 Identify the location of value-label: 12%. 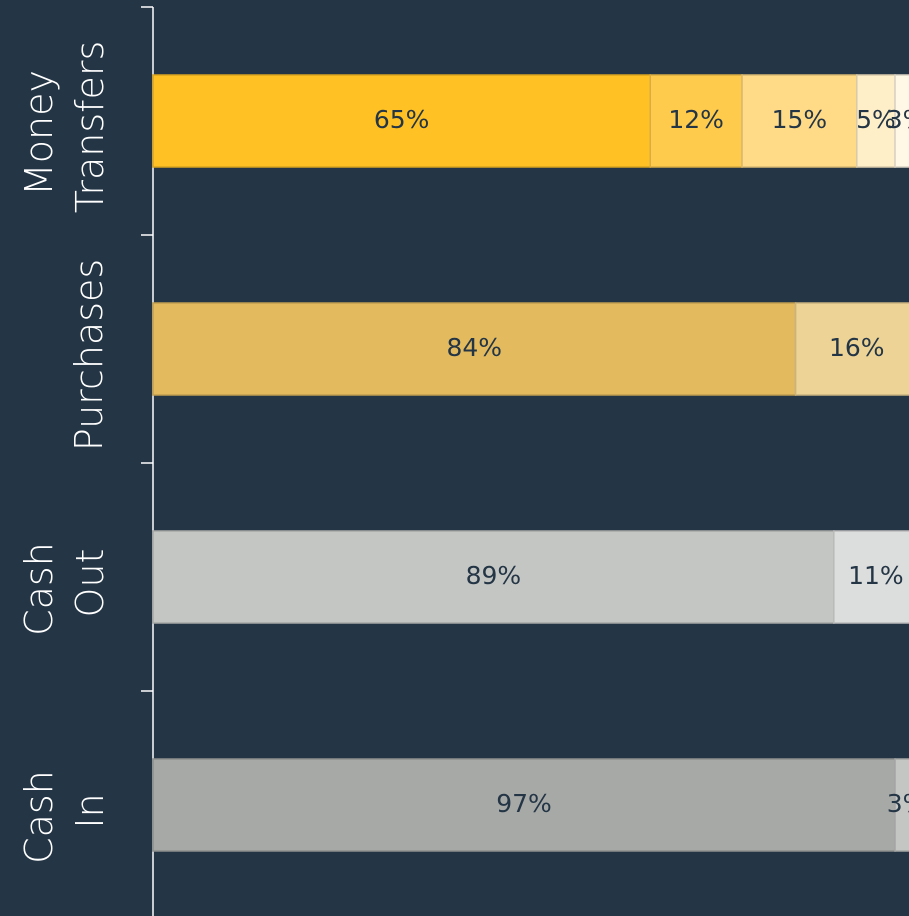
(696, 119).